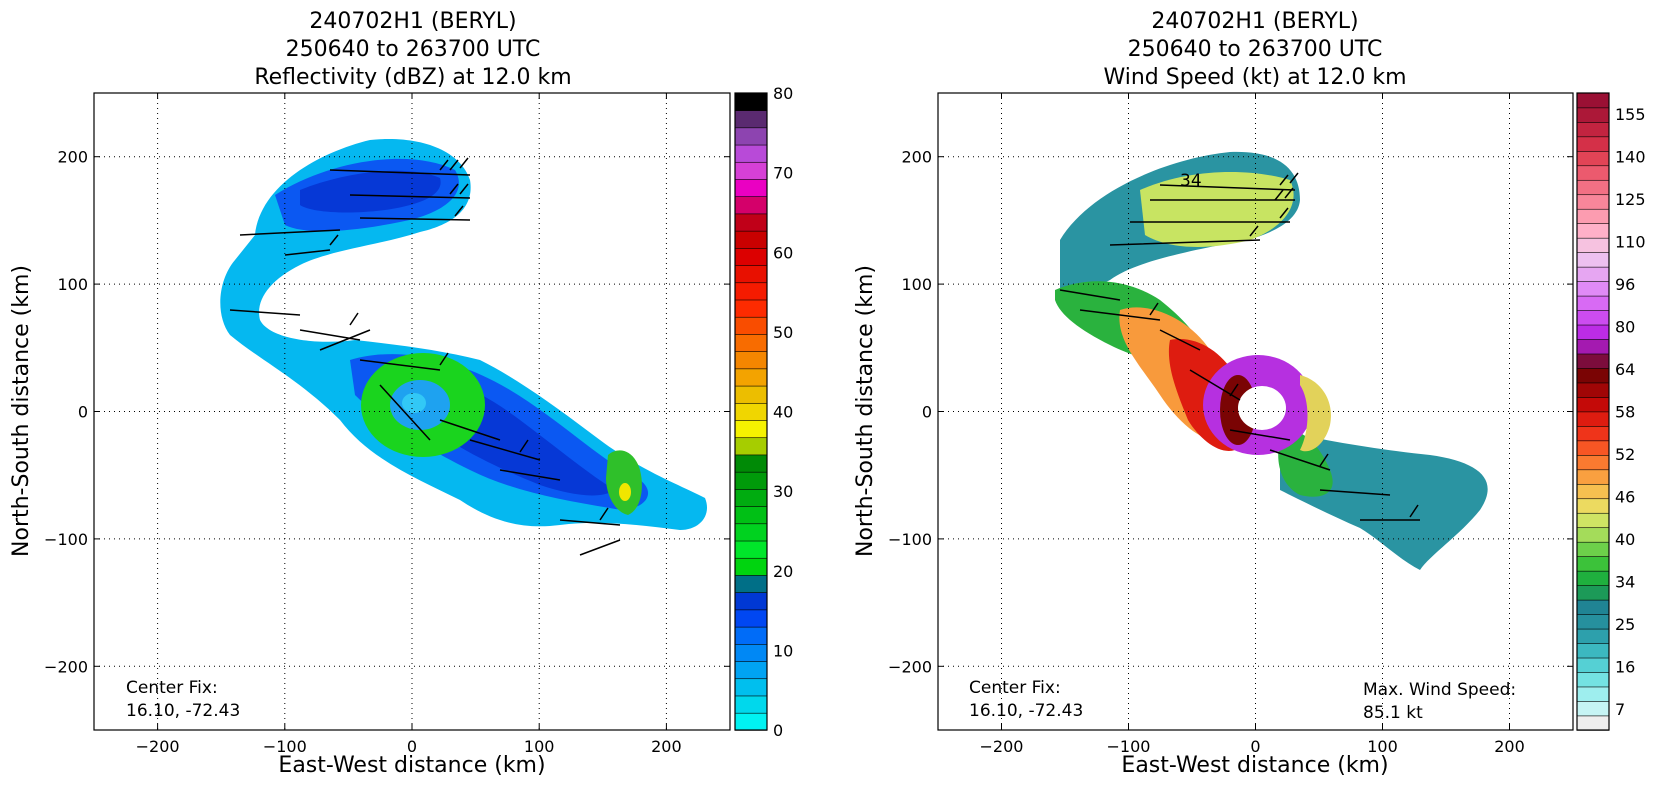 The image size is (1655, 791). Describe the element at coordinates (1002, 746) in the screenshot. I see `x-tick-label: −200` at that location.